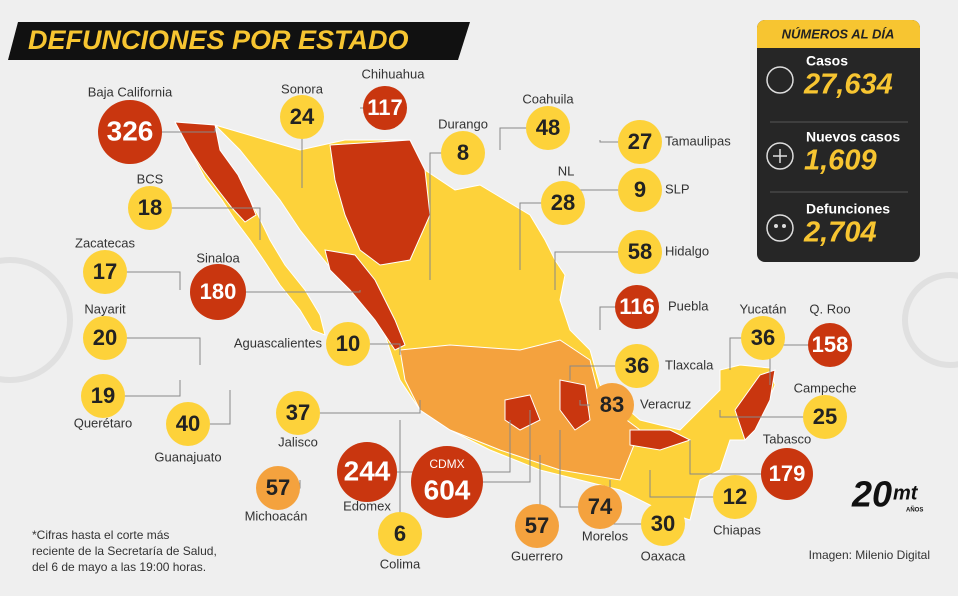 The image size is (958, 596). What do you see at coordinates (838, 33) in the screenshot?
I see `summary-title: NÚMEROS AL DÍA` at bounding box center [838, 33].